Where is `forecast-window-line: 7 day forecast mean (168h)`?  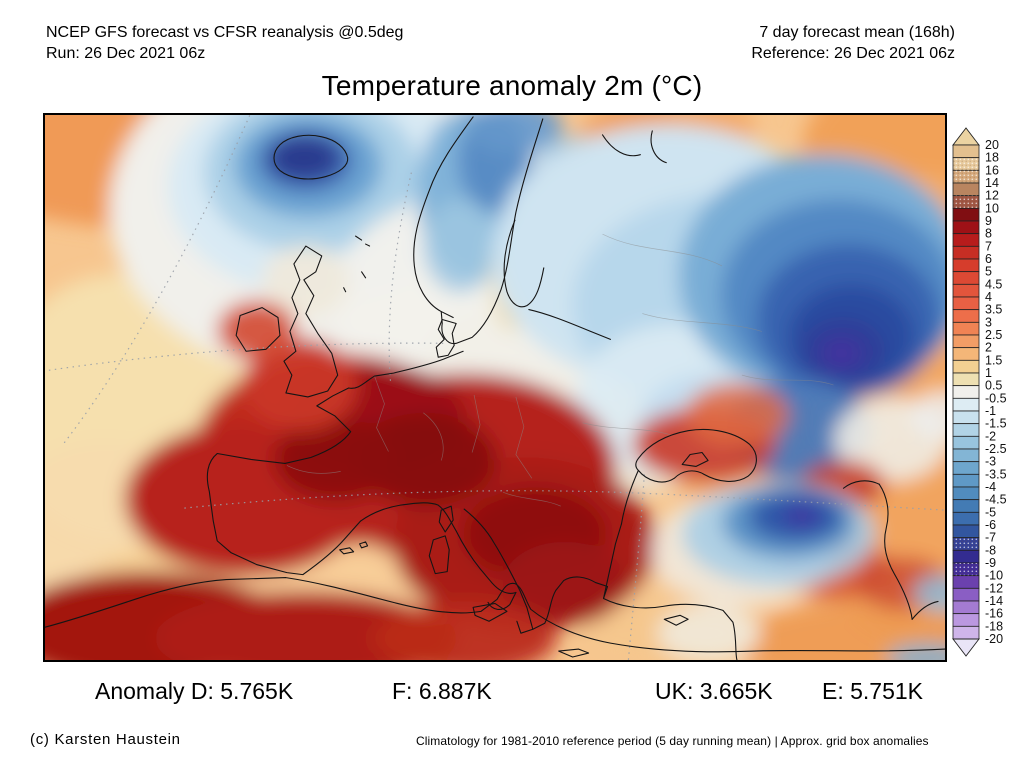 forecast-window-line: 7 day forecast mean (168h) is located at coordinates (857, 32).